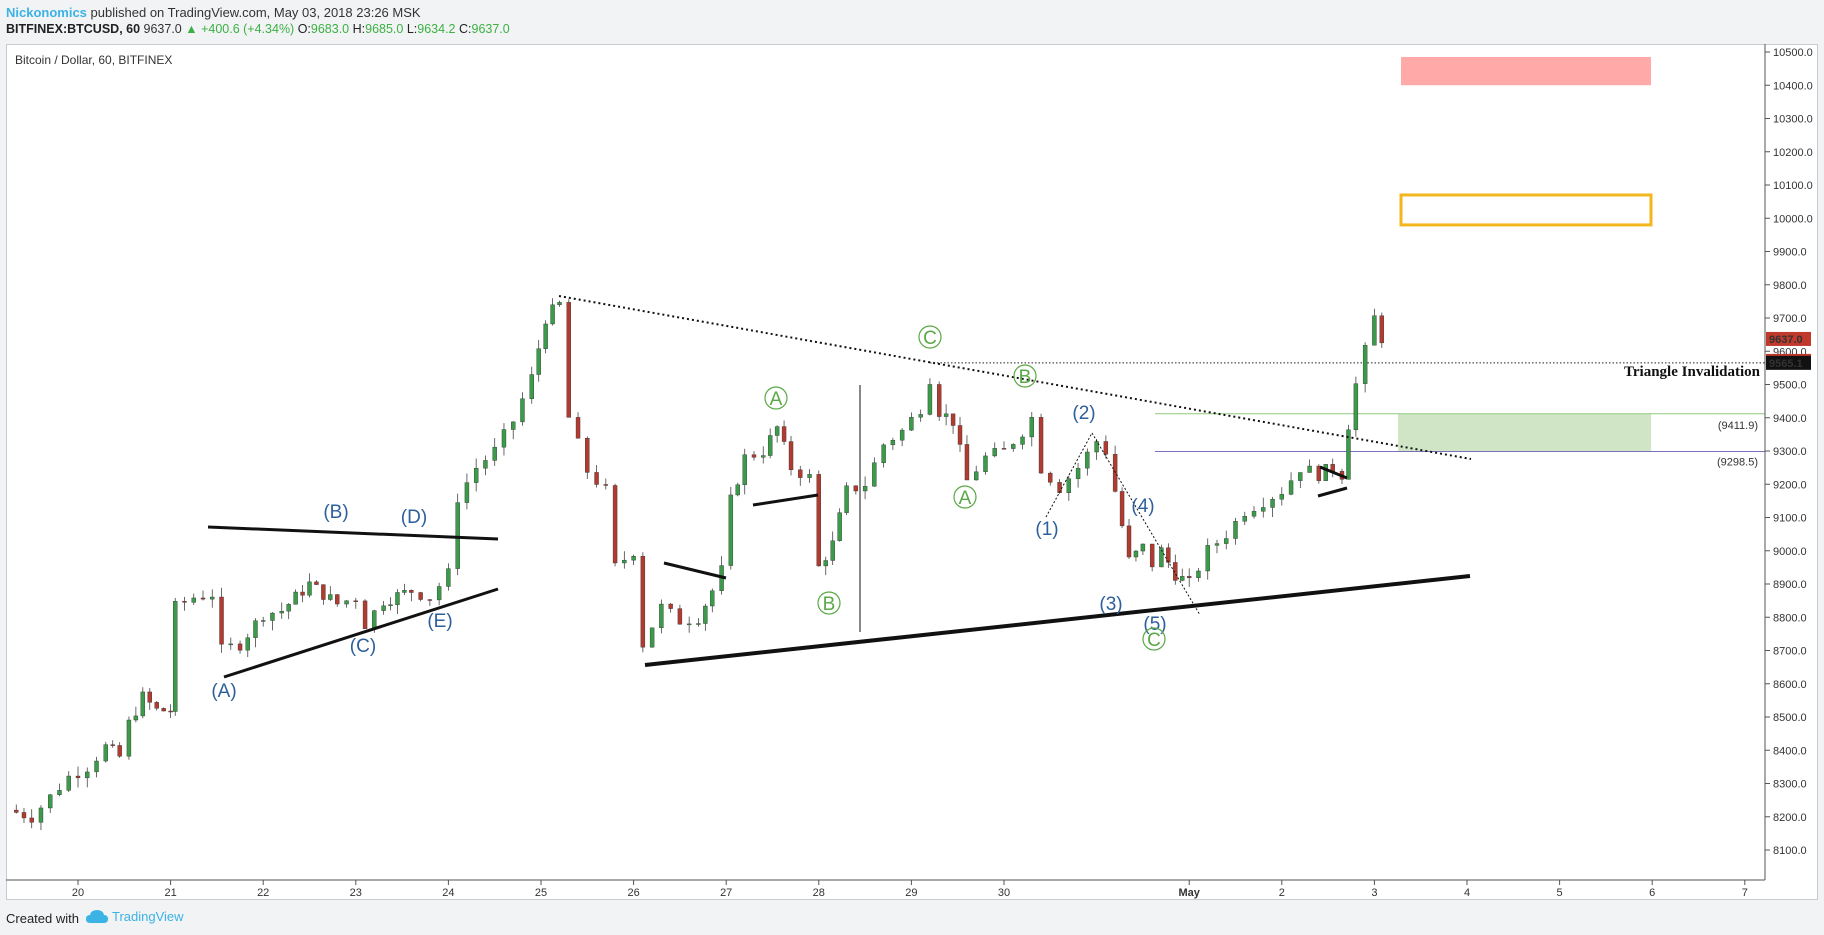 The width and height of the screenshot is (1824, 935). What do you see at coordinates (97, 916) in the screenshot?
I see `cloud-icon` at bounding box center [97, 916].